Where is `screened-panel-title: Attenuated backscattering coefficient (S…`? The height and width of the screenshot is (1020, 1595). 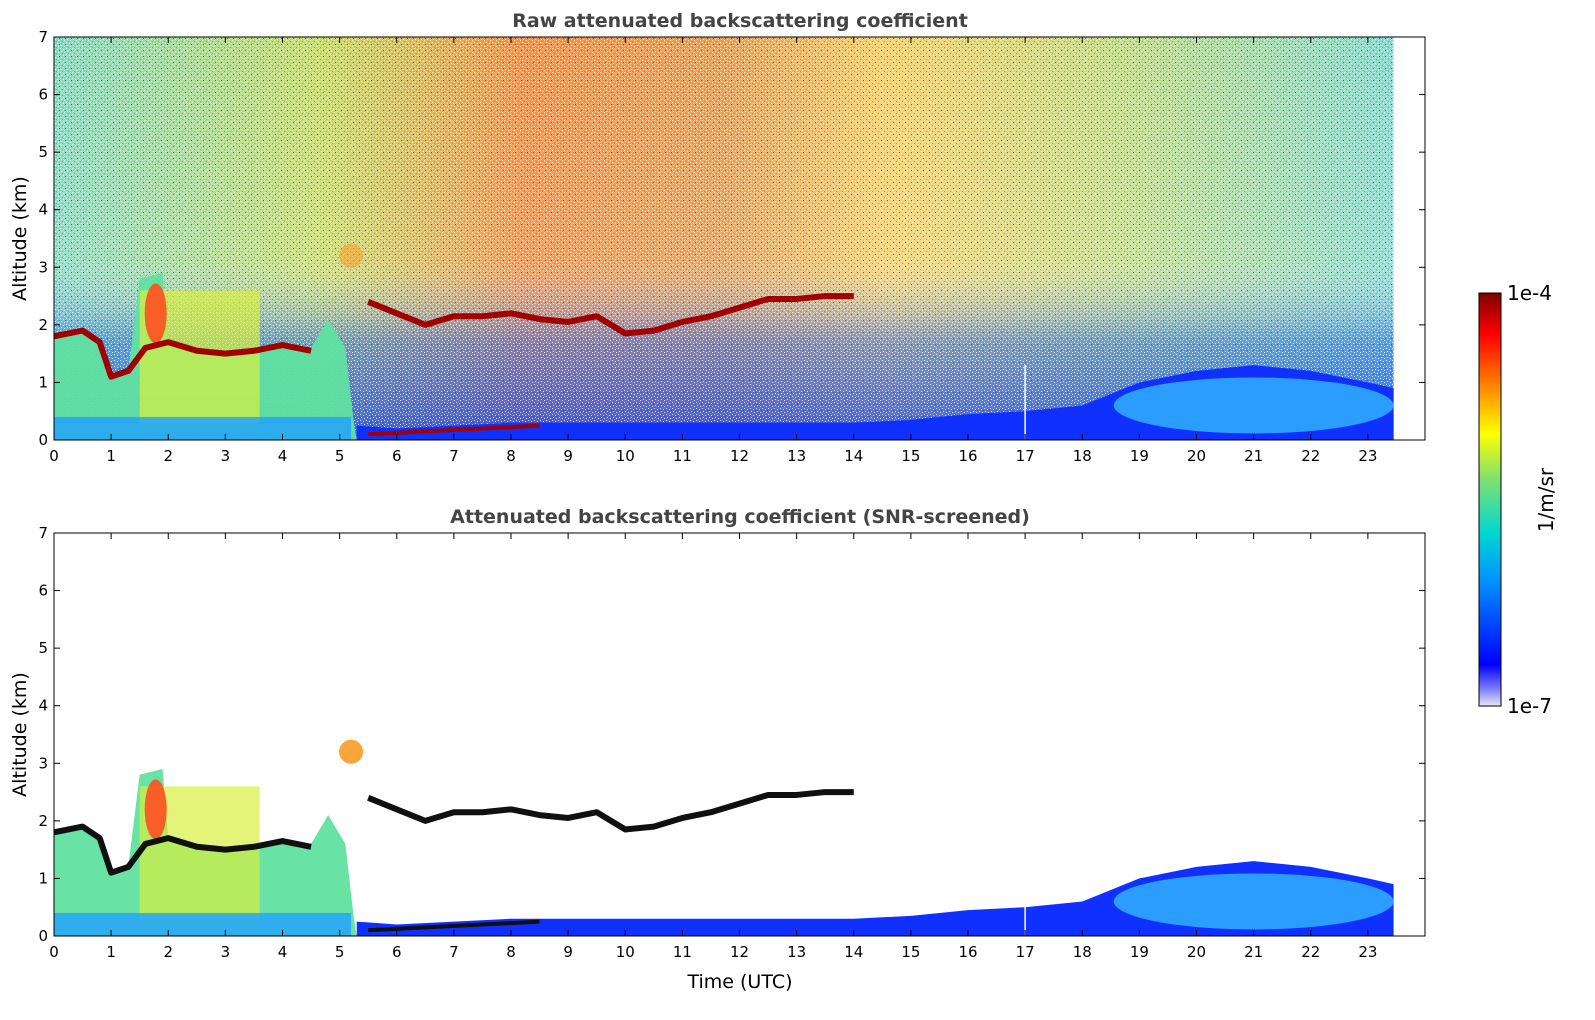
screened-panel-title: Attenuated backscattering coefficient (S… is located at coordinates (740, 517).